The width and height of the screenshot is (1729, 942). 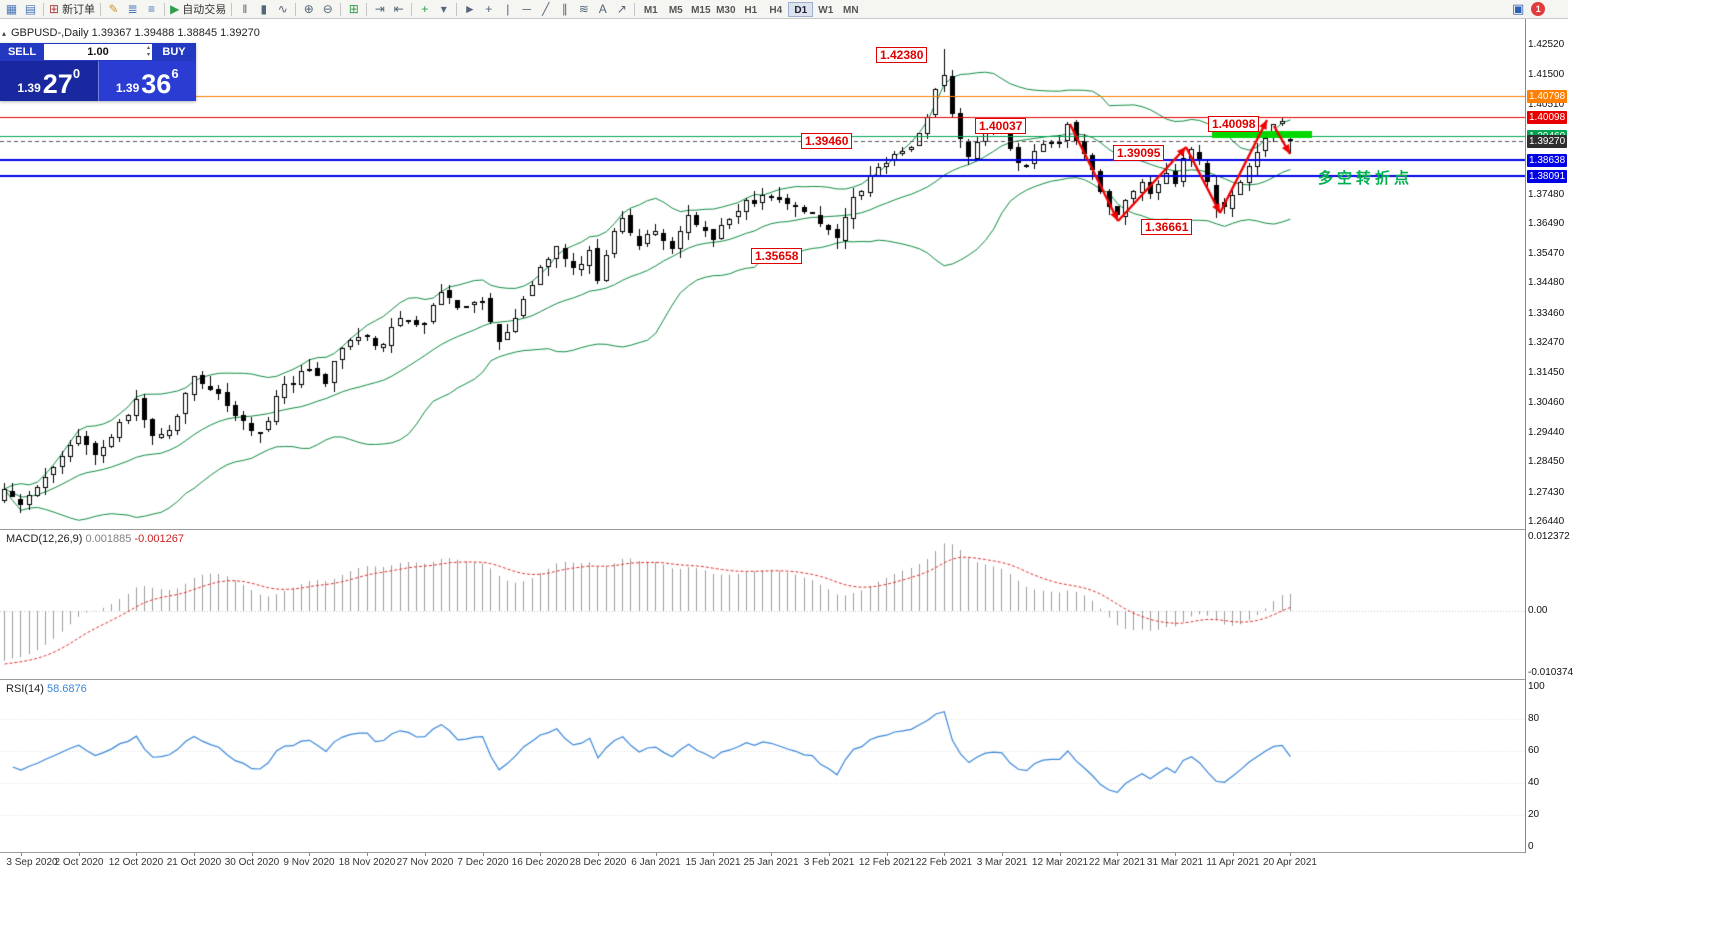 What do you see at coordinates (621, 9) in the screenshot?
I see `arrow-objects-icon: ↗` at bounding box center [621, 9].